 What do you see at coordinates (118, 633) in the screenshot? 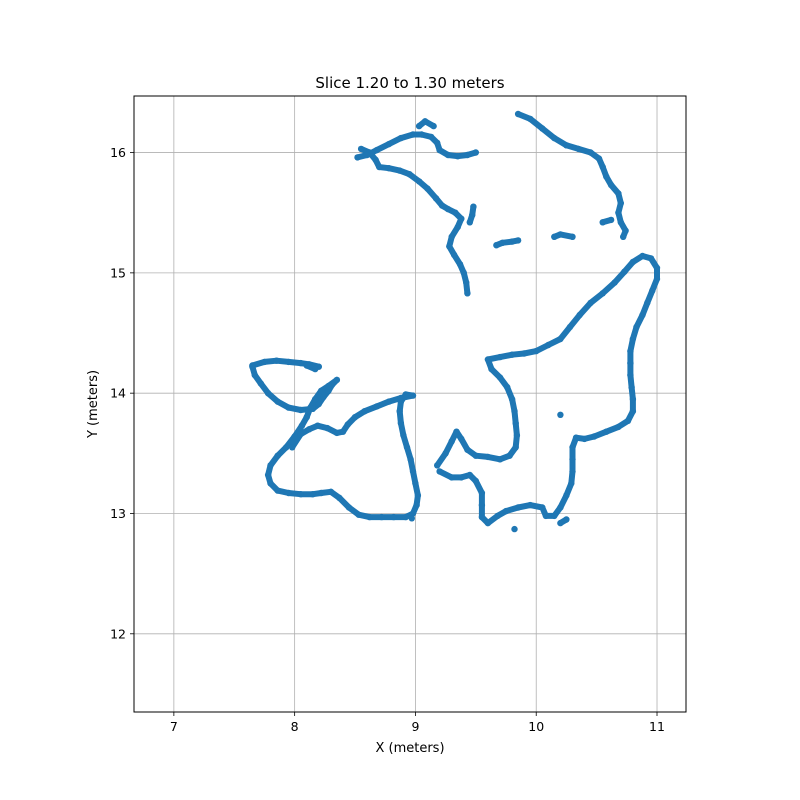
I see `y-tick-label: 12` at bounding box center [118, 633].